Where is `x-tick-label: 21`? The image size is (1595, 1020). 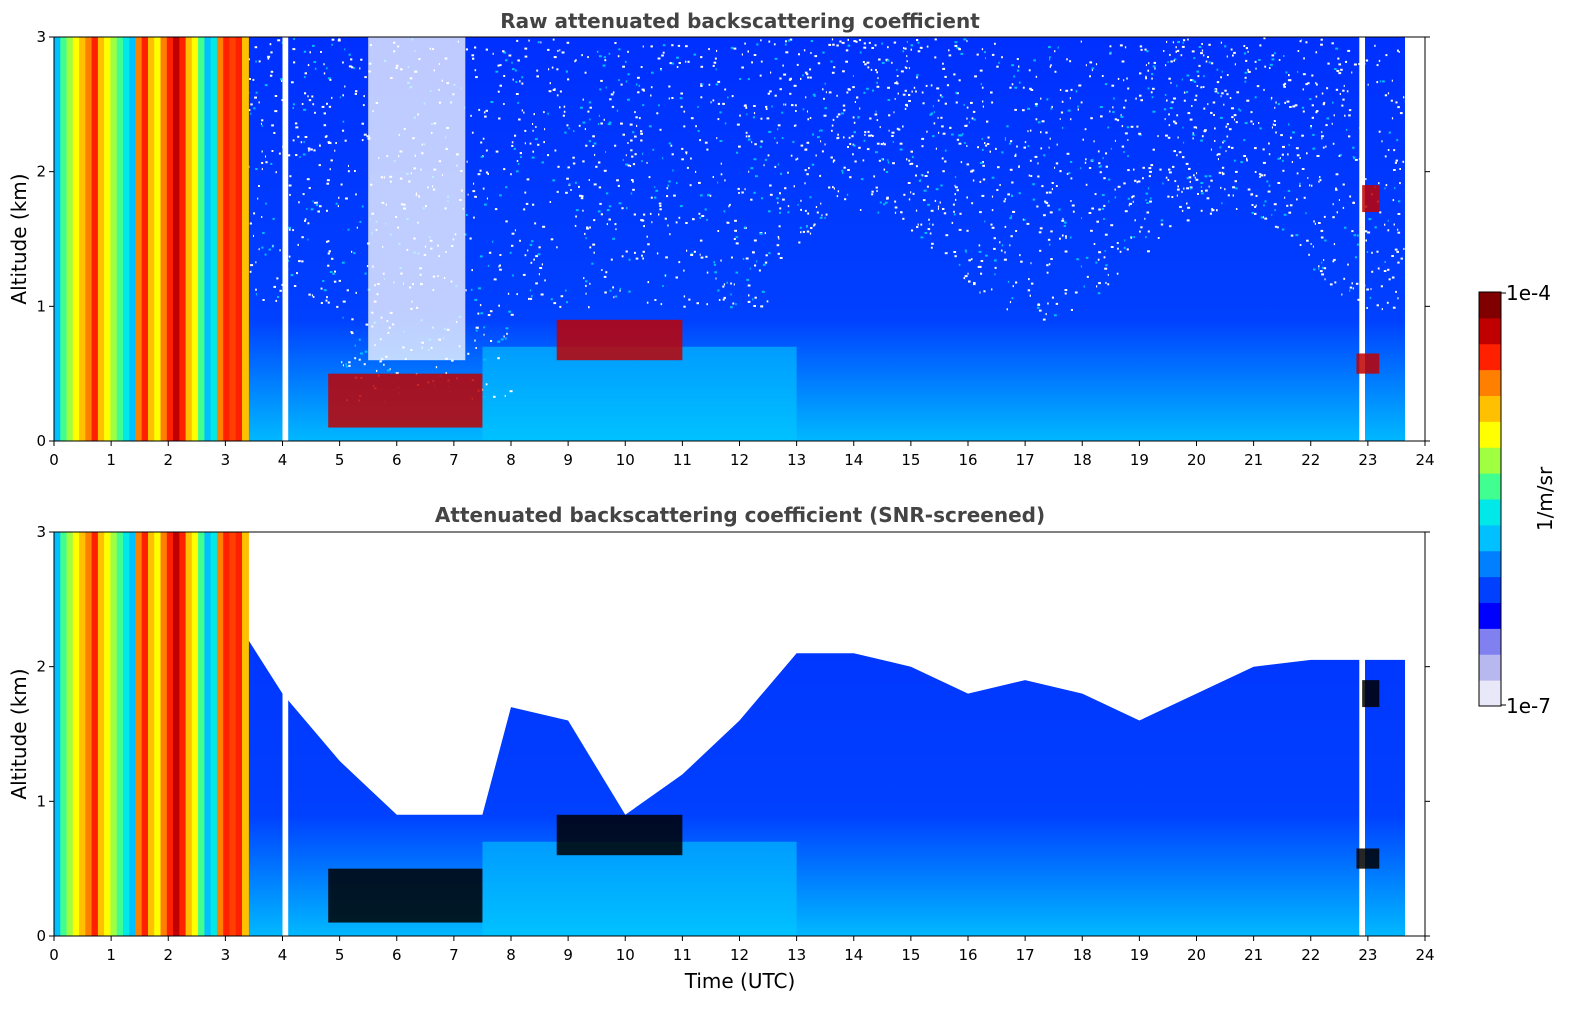 x-tick-label: 21 is located at coordinates (1253, 460).